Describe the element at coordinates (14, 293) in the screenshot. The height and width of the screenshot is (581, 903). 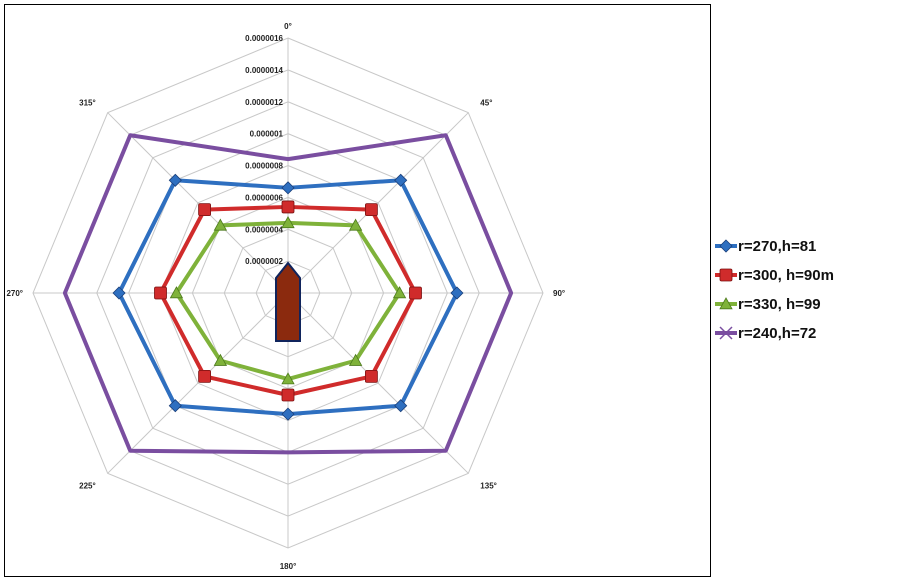
I see `category-label: 270°` at that location.